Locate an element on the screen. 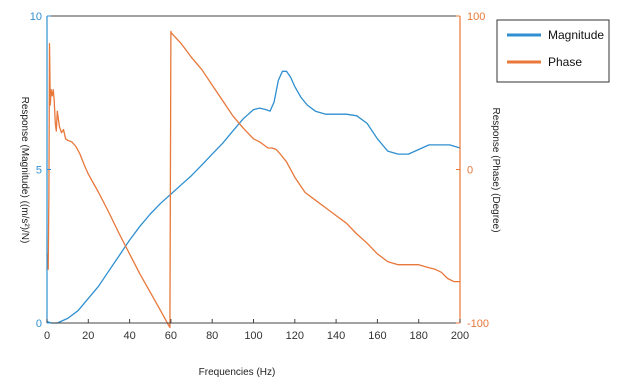 This screenshot has height=378, width=617. x-tick-label: 120 is located at coordinates (295, 336).